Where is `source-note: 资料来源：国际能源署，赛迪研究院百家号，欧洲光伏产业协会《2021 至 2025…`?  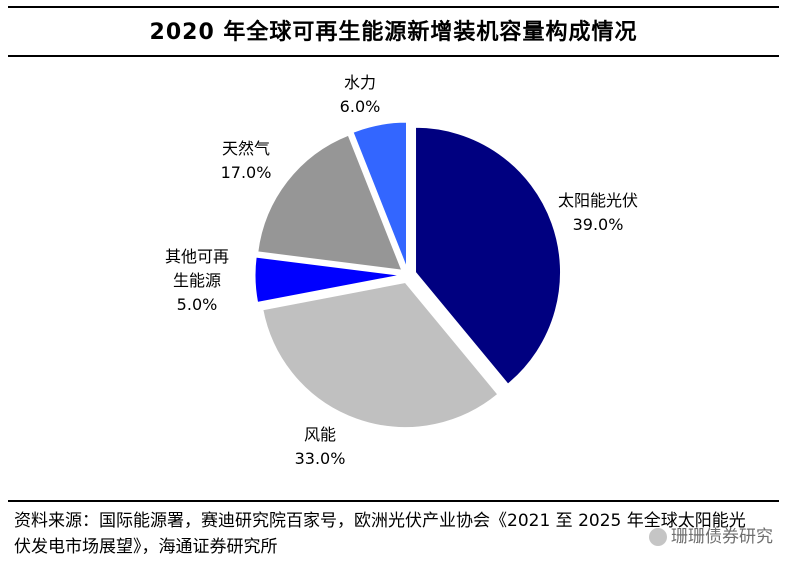 source-note: 资料来源：国际能源署，赛迪研究院百家号，欧洲光伏产业协会《2021 至 2025… is located at coordinates (380, 534).